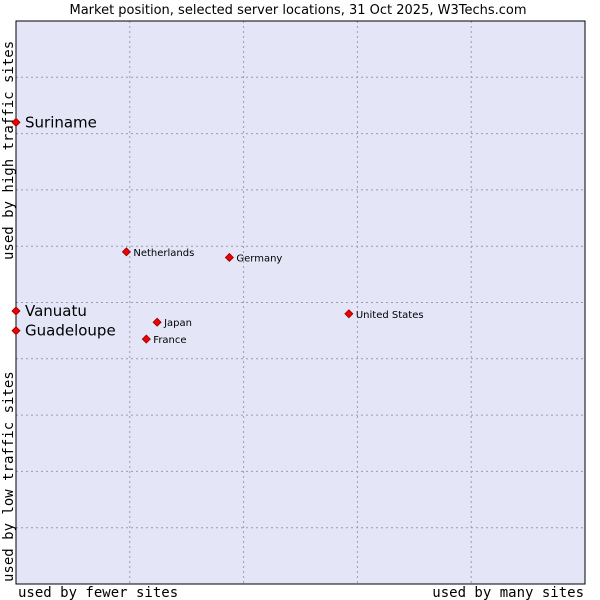  I want to click on point-marker-france, so click(146, 339).